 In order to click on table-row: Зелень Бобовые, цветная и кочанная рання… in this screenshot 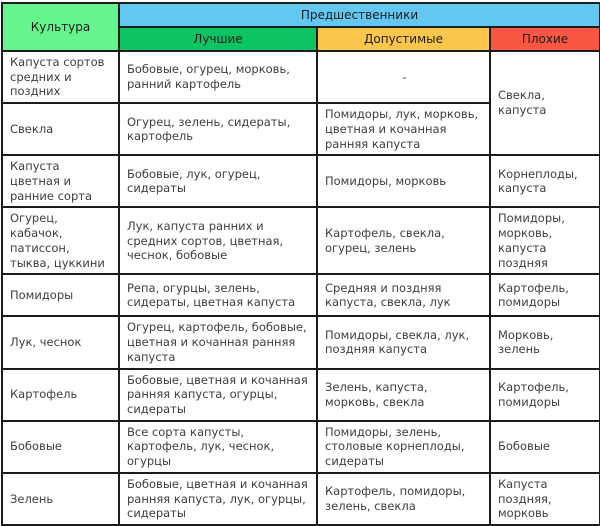, I will do `click(300, 498)`.